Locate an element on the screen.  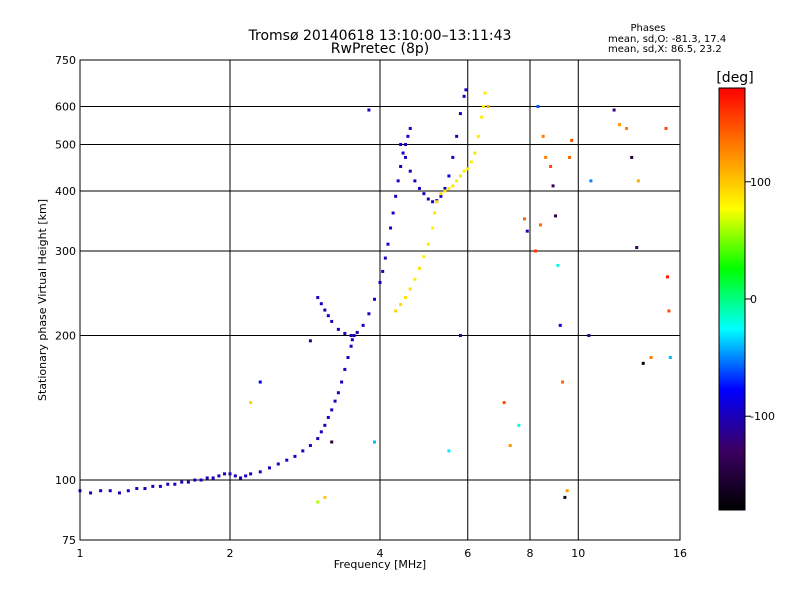
x-tick-label: 2 is located at coordinates (230, 553).